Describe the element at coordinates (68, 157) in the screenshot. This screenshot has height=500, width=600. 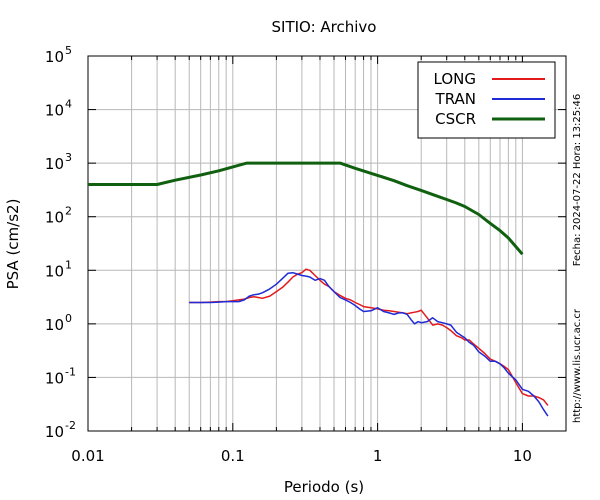
I see `y-tick-exponent: 3` at that location.